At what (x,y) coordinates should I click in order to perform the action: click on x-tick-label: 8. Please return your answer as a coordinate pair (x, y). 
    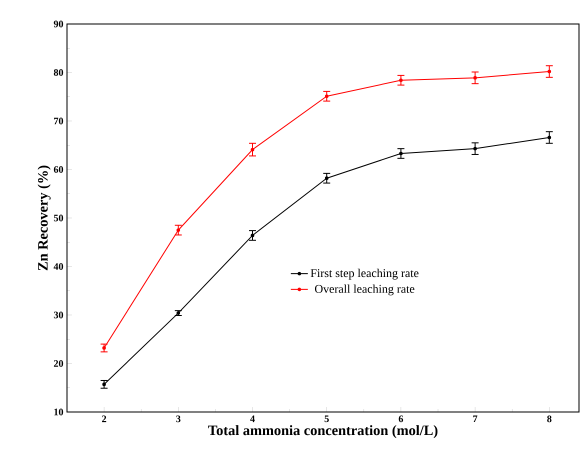
    Looking at the image, I should click on (549, 419).